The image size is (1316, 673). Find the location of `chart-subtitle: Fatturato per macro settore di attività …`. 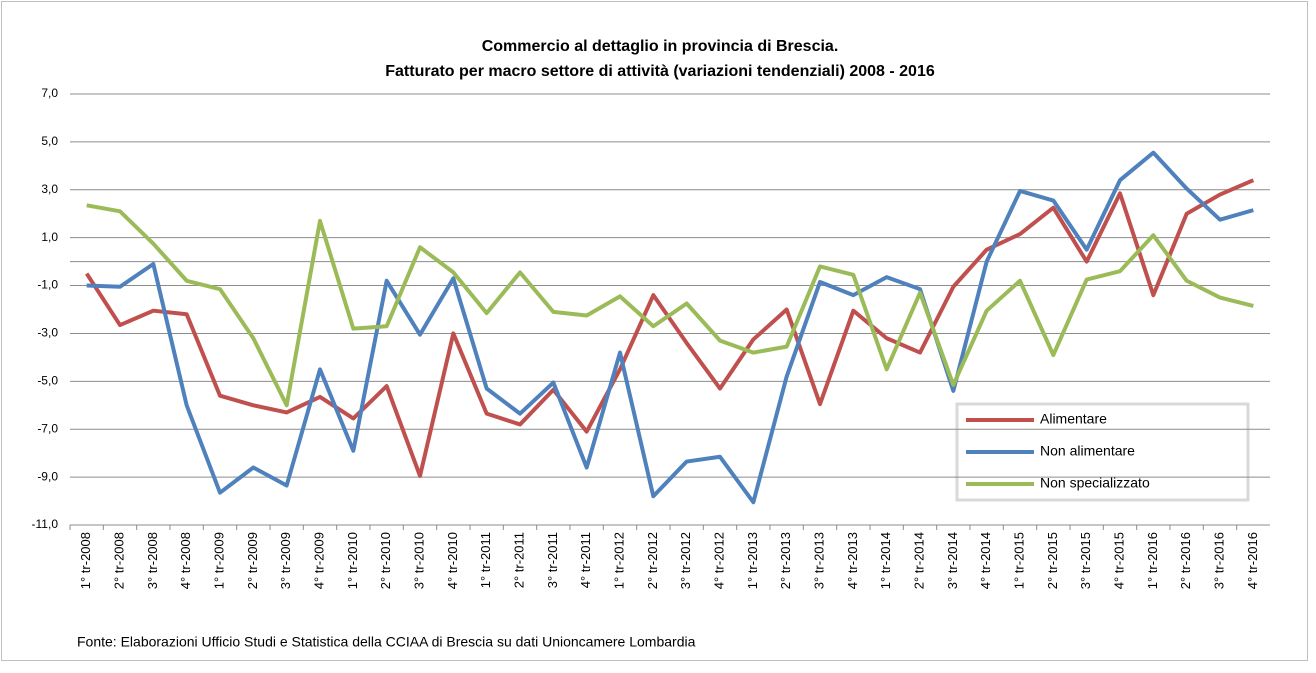

chart-subtitle: Fatturato per macro settore di attività … is located at coordinates (660, 71).